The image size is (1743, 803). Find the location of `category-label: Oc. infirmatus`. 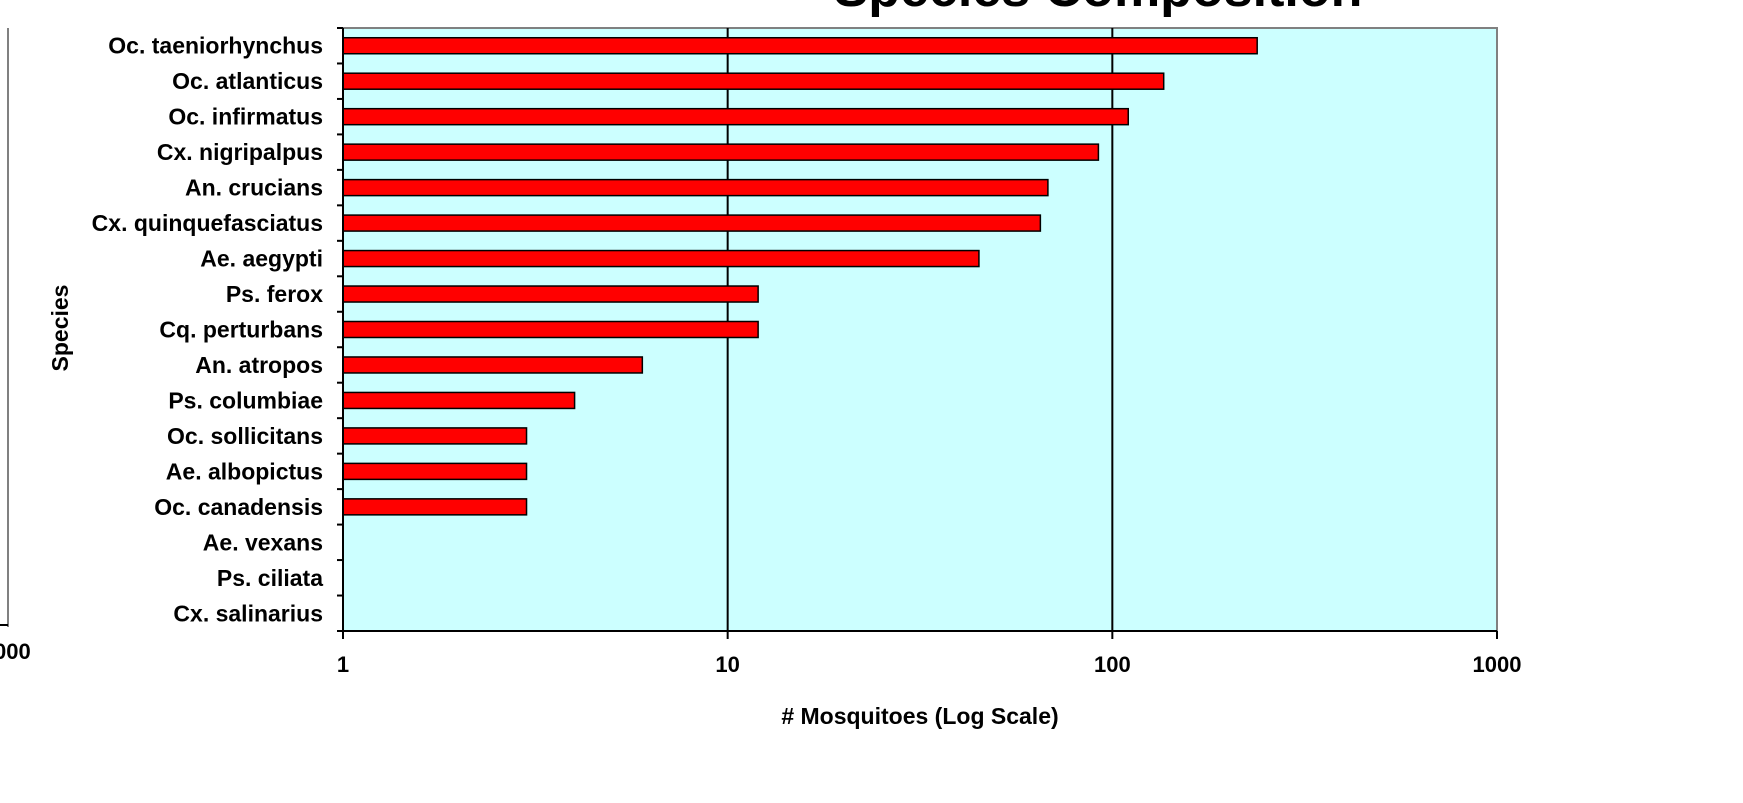

category-label: Oc. infirmatus is located at coordinates (245, 117).